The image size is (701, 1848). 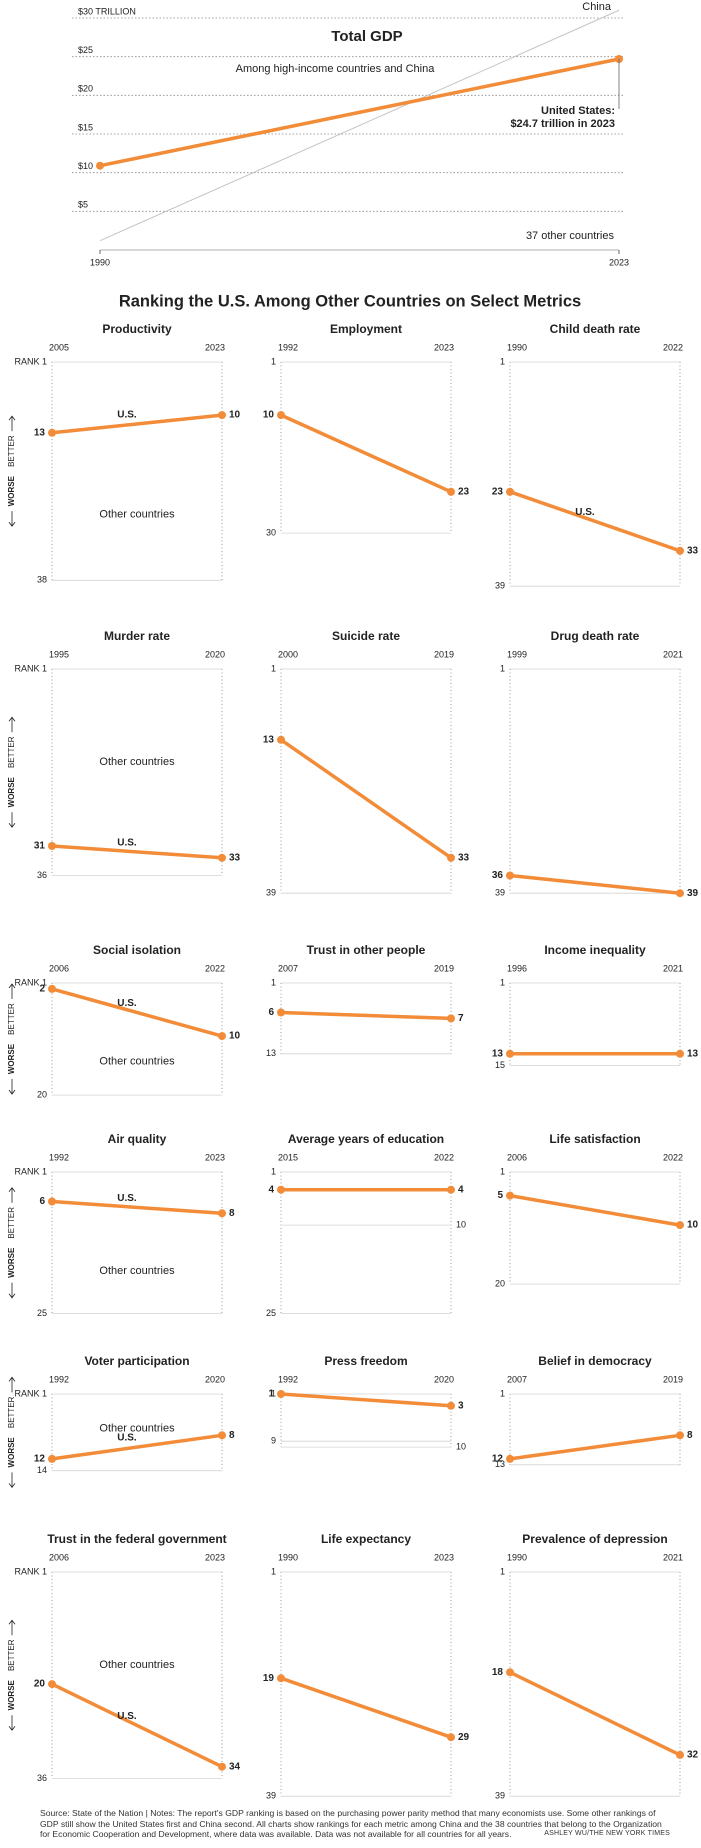 What do you see at coordinates (461, 1405) in the screenshot?
I see `value-label: 3` at bounding box center [461, 1405].